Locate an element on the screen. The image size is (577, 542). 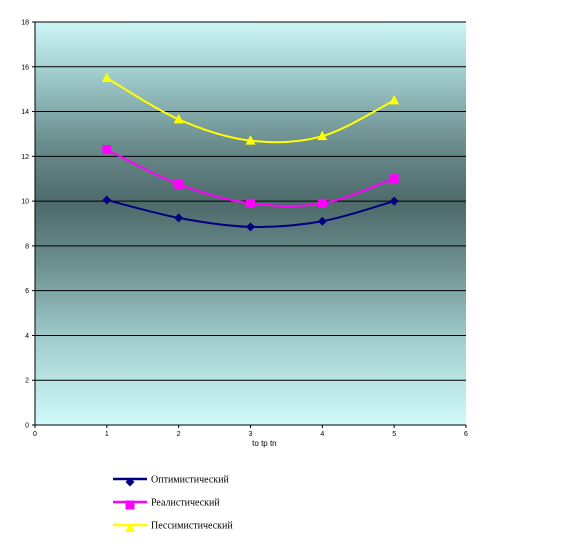
y-tick-label: 8 is located at coordinates (27, 246).